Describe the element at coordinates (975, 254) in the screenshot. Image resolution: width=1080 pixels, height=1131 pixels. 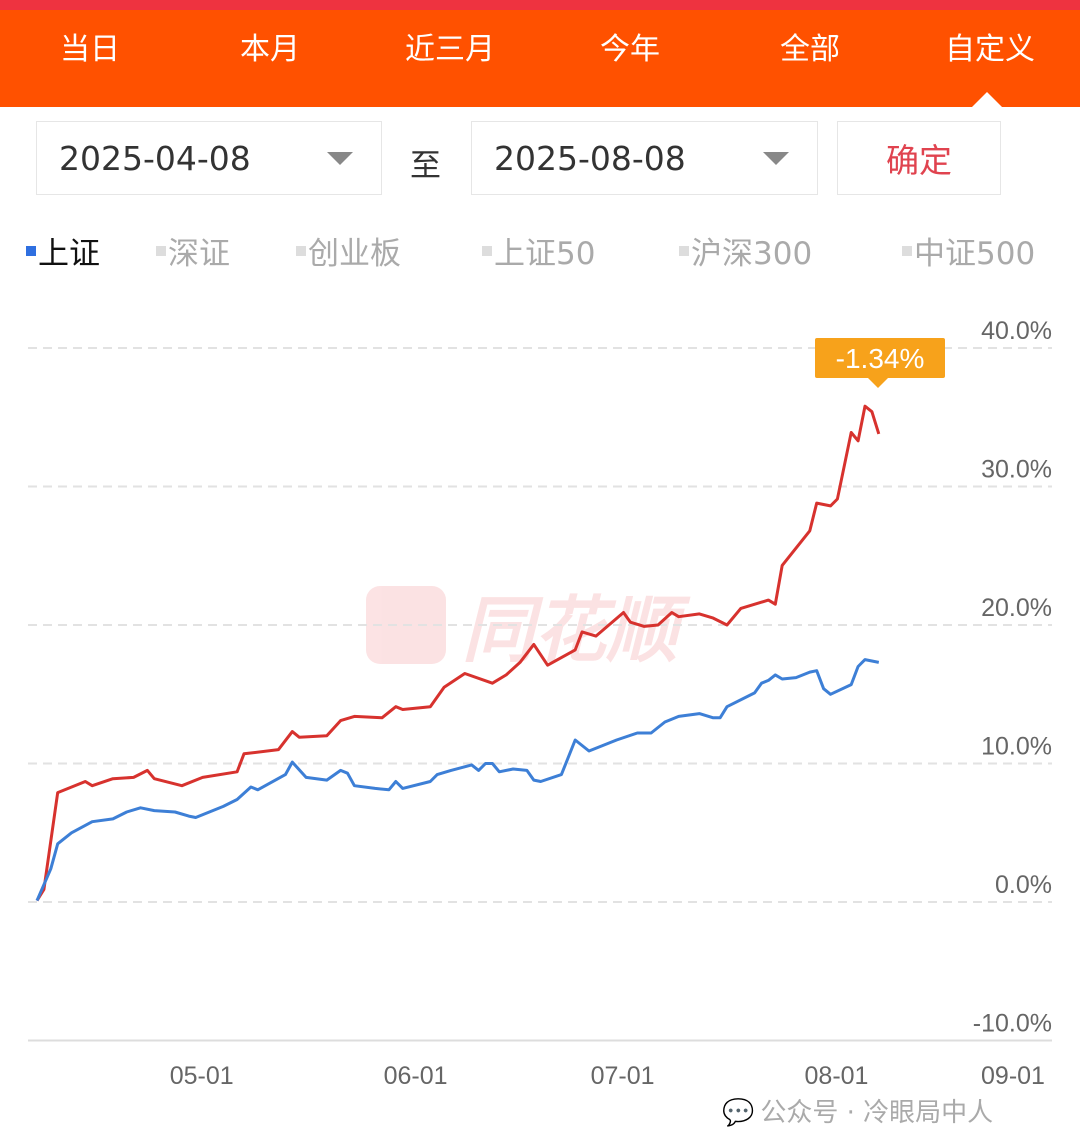
I see `legend-label: 中证500` at that location.